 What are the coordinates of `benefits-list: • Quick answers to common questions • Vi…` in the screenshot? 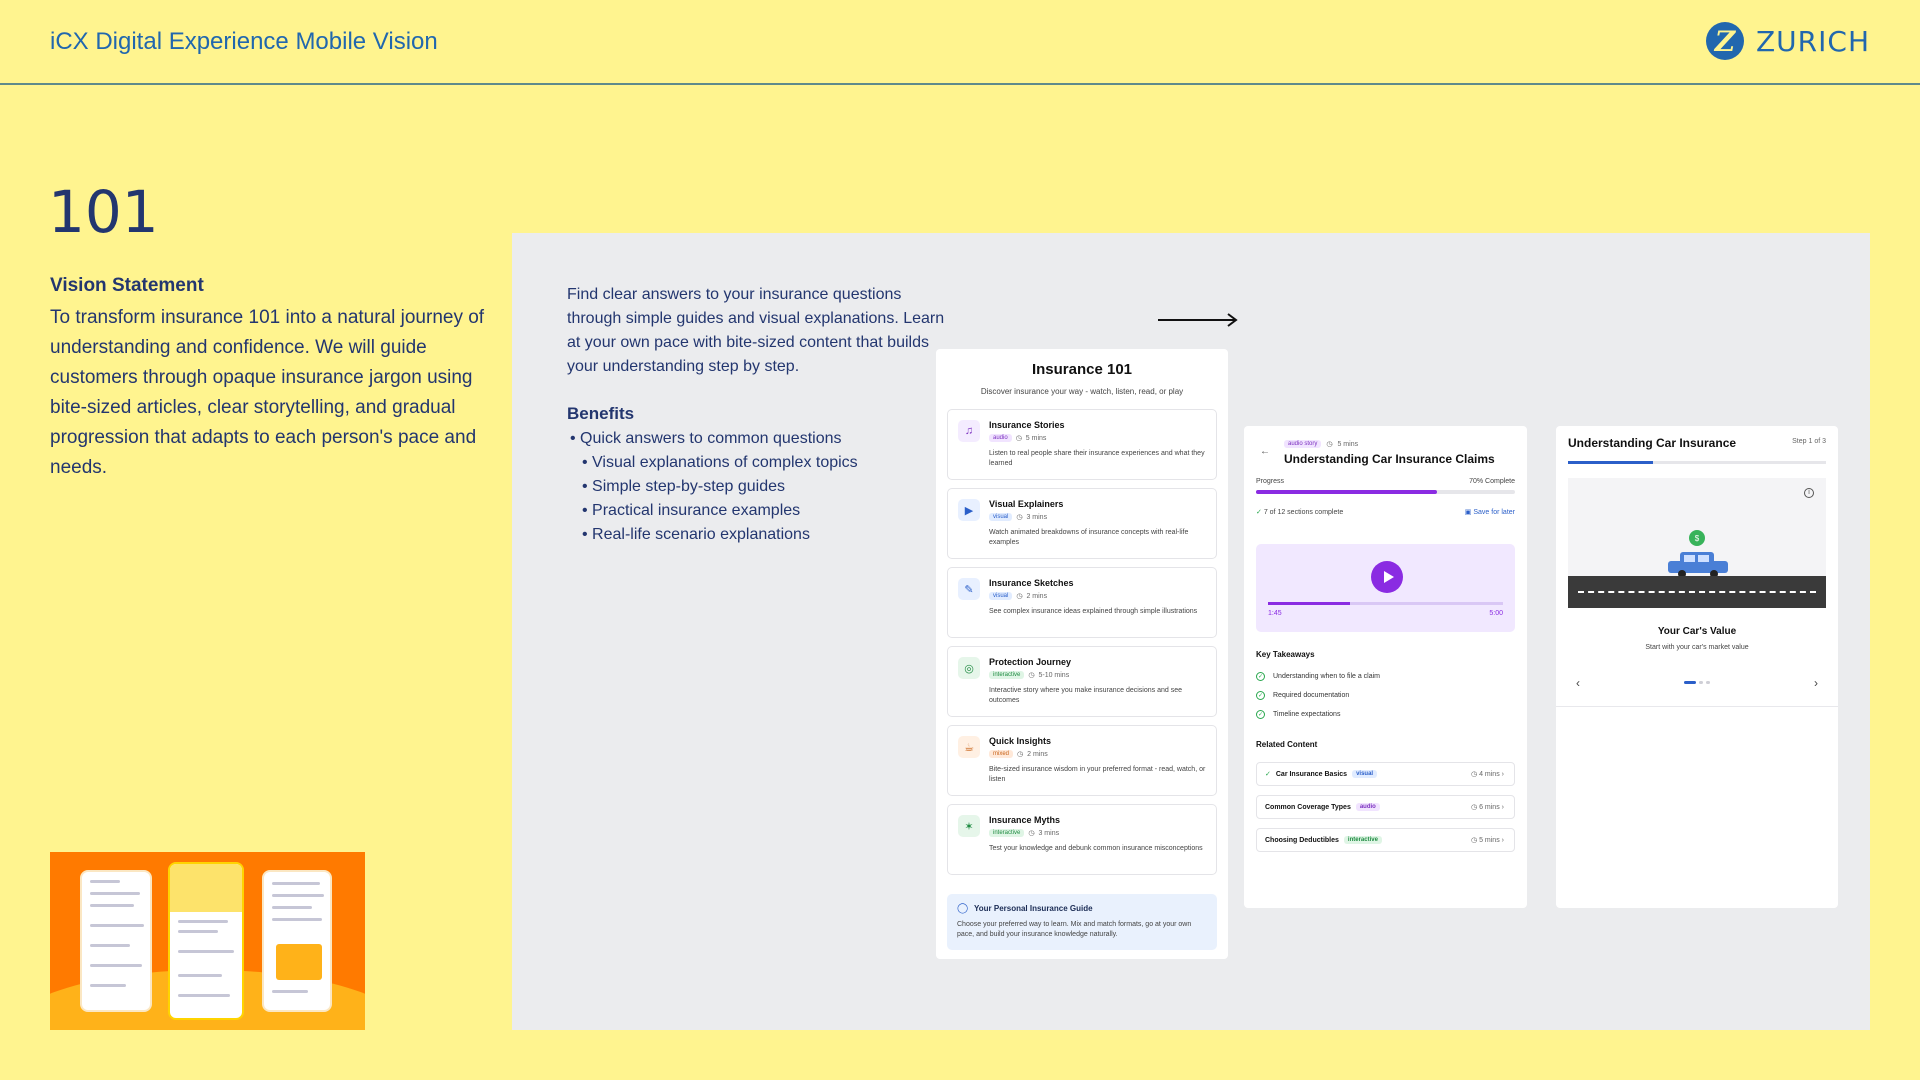 It's located at (714, 487).